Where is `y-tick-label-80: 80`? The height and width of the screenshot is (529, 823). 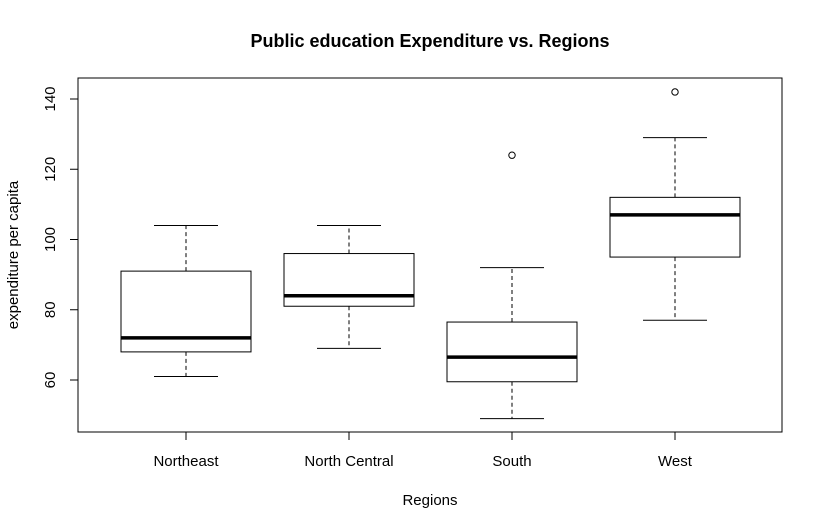 y-tick-label-80: 80 is located at coordinates (50, 309).